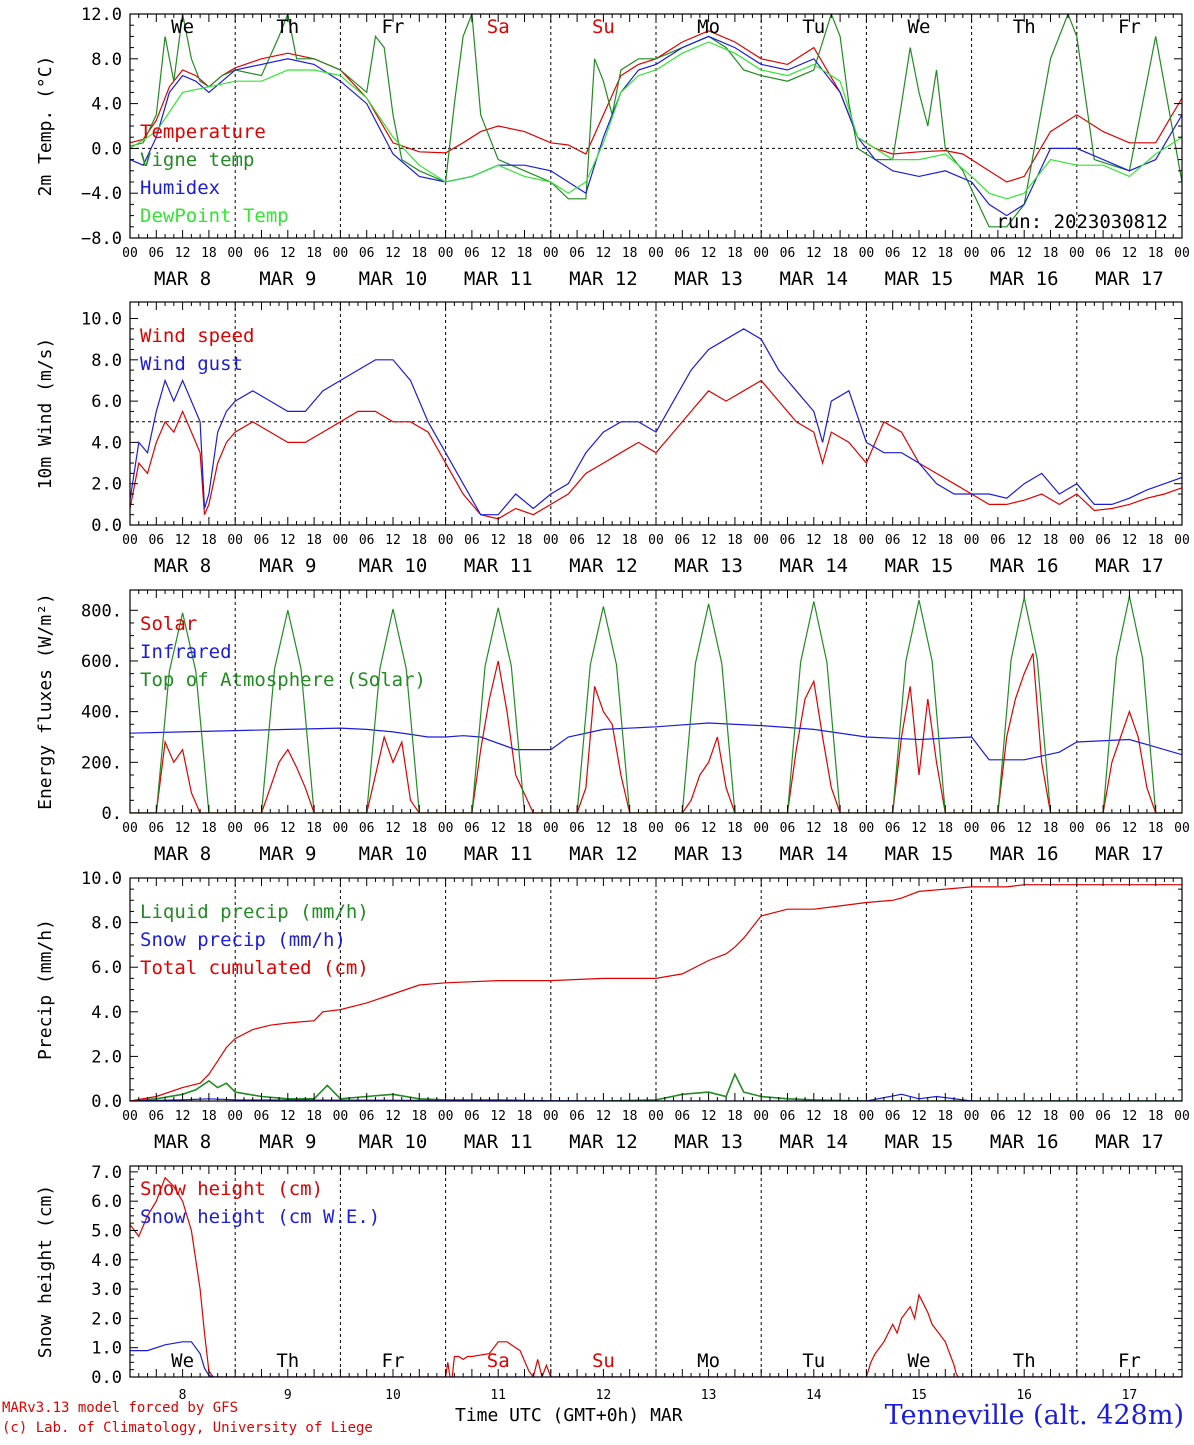 This screenshot has width=1194, height=1445. Describe the element at coordinates (254, 968) in the screenshot. I see `legend-entry: Total cumulated (cm)` at that location.